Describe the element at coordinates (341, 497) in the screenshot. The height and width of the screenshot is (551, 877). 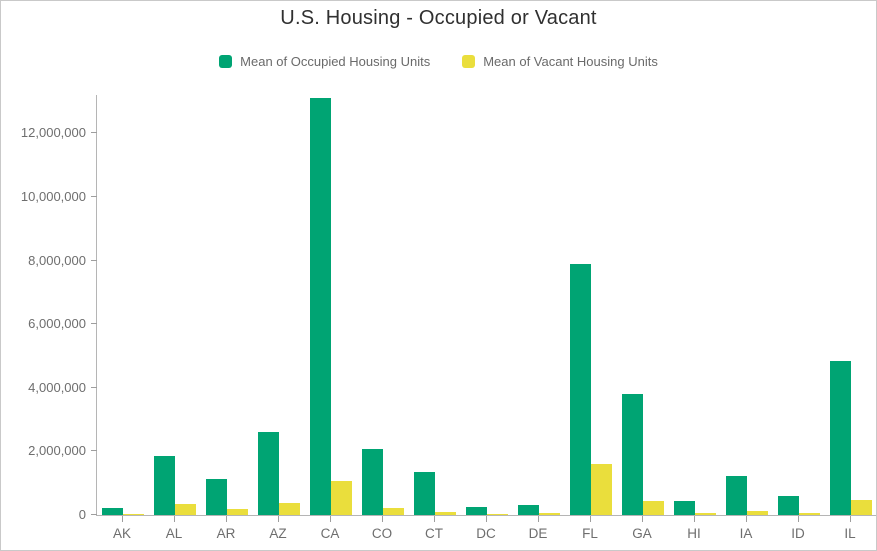
I see `bar-vacant-CA` at that location.